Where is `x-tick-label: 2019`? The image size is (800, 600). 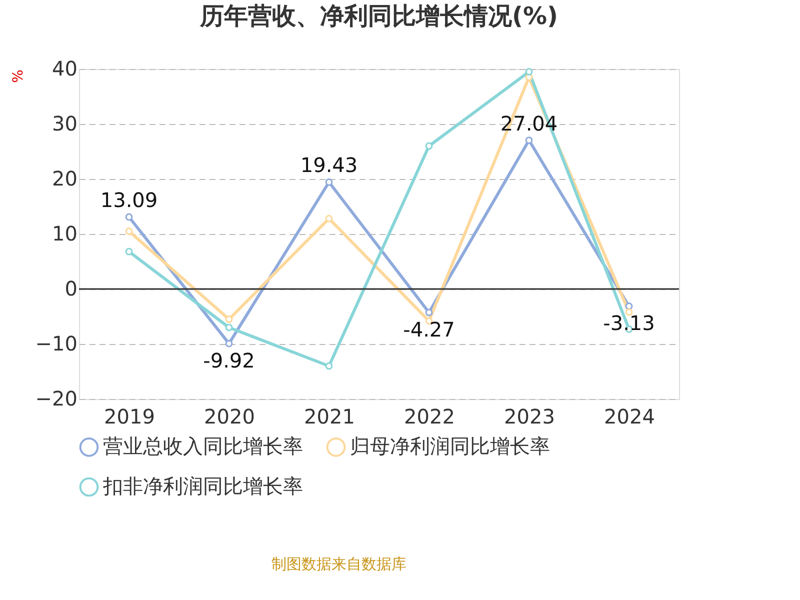 x-tick-label: 2019 is located at coordinates (129, 416).